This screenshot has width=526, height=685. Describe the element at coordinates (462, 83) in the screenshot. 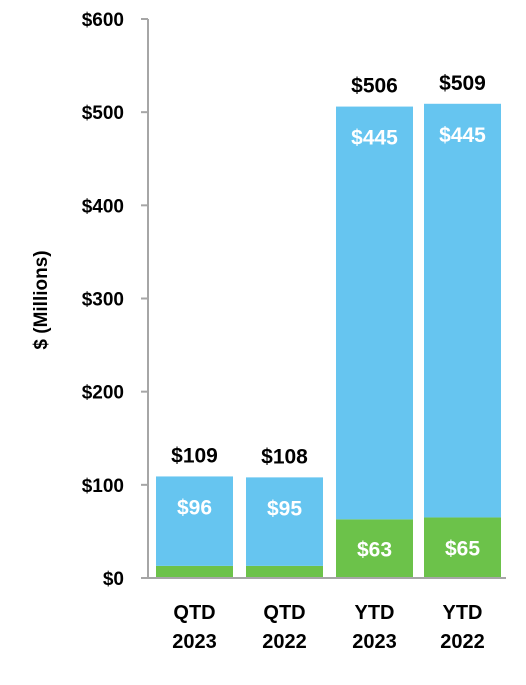

I see `total-value-label: $509` at that location.